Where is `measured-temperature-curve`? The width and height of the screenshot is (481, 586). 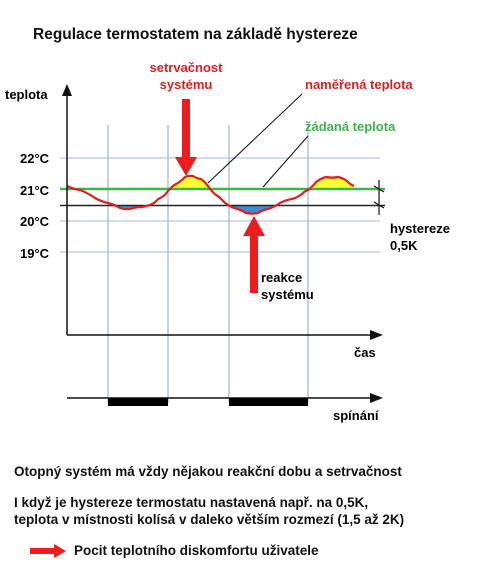
measured-temperature-curve is located at coordinates (210, 194).